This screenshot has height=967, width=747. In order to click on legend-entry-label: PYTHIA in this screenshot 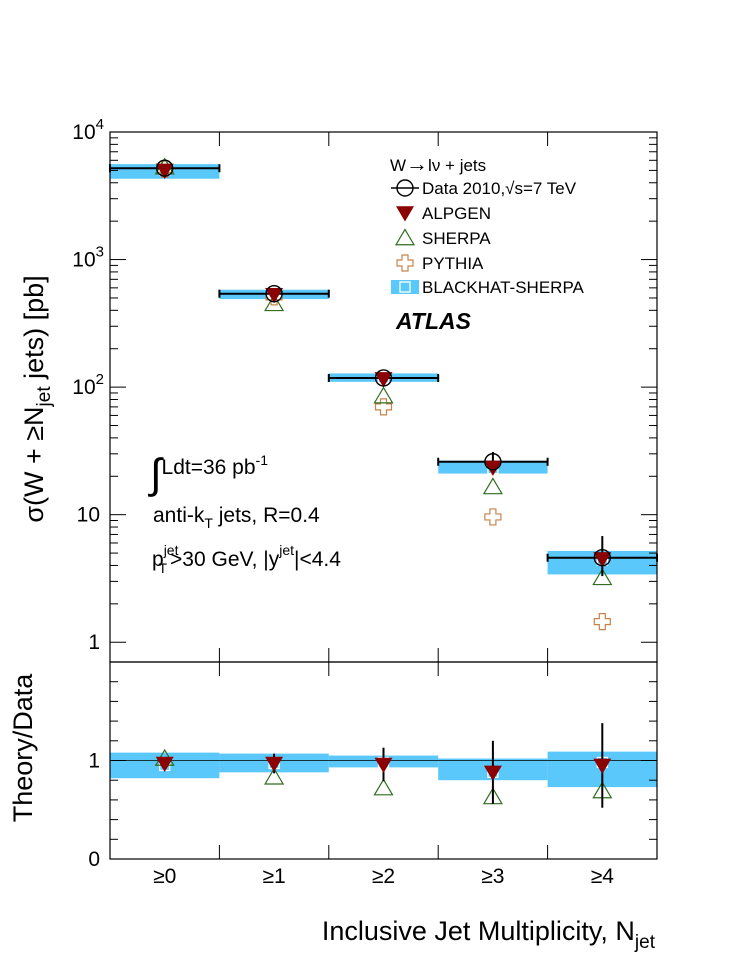, I will do `click(453, 263)`.